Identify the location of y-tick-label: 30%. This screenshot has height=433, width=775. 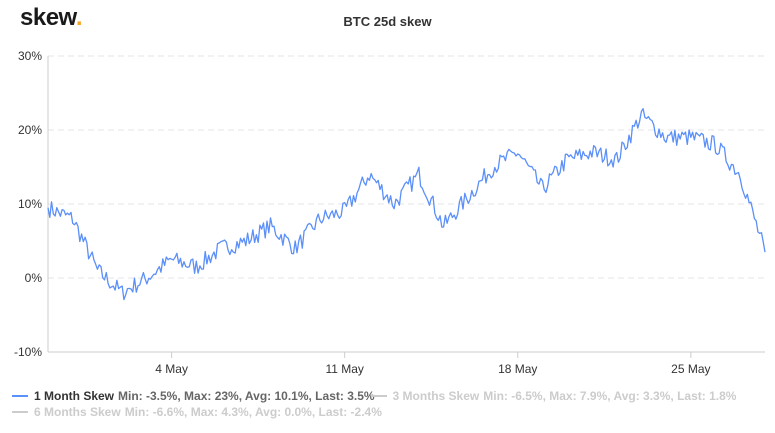
(30, 56).